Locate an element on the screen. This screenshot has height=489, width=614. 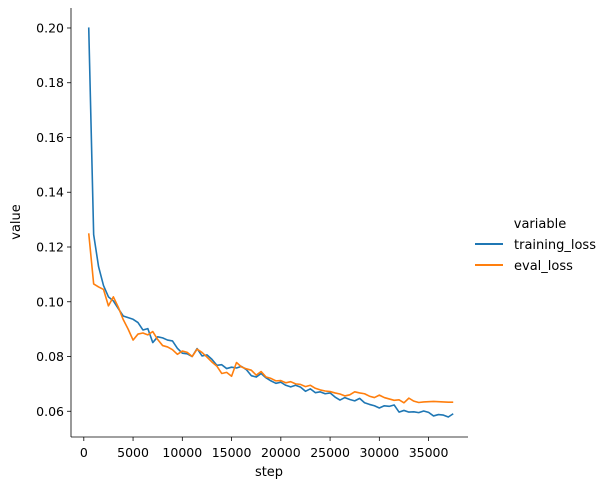
x-axis-label: step is located at coordinates (269, 472).